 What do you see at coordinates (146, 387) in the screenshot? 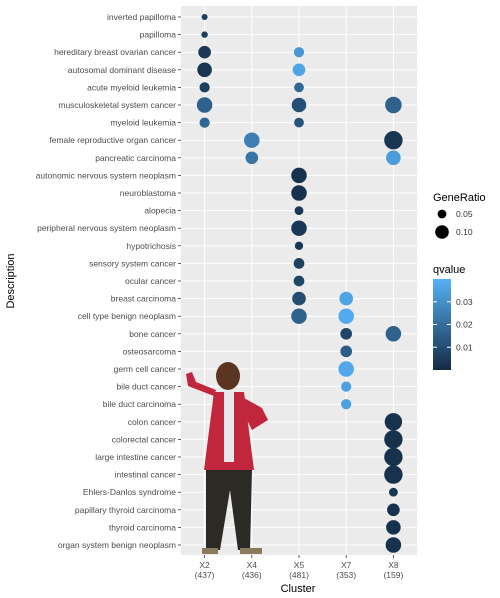
I see `y-tick-label: bile duct cancer` at bounding box center [146, 387].